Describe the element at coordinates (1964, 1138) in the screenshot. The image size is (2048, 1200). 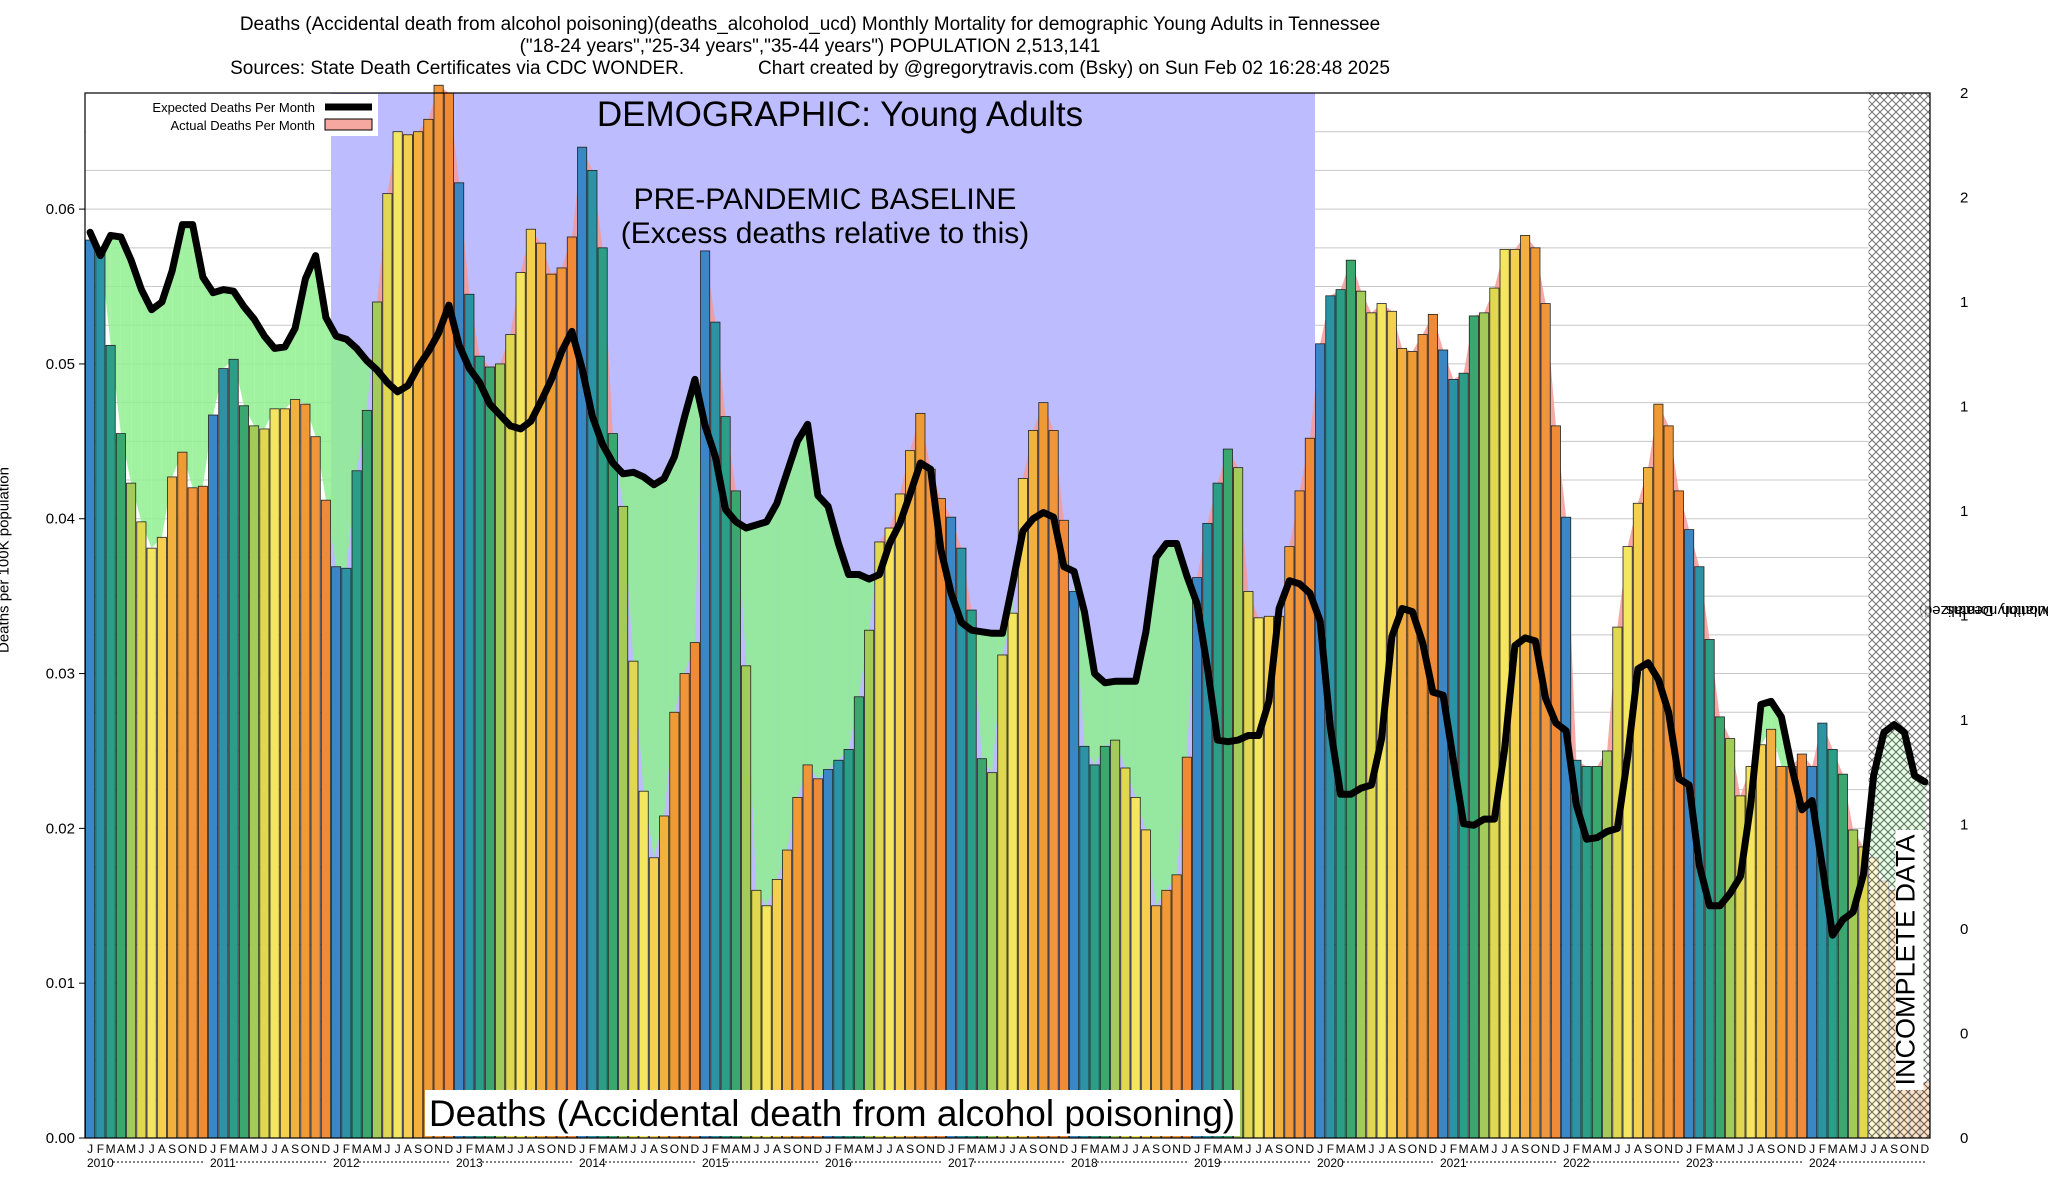
I see `y2-tick-label: 0` at that location.